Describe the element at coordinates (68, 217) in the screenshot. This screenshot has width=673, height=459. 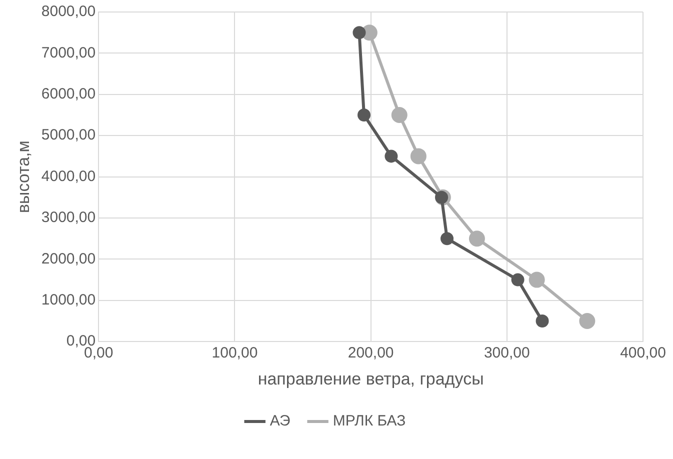
I see `y-tick-label: 3000,00` at that location.